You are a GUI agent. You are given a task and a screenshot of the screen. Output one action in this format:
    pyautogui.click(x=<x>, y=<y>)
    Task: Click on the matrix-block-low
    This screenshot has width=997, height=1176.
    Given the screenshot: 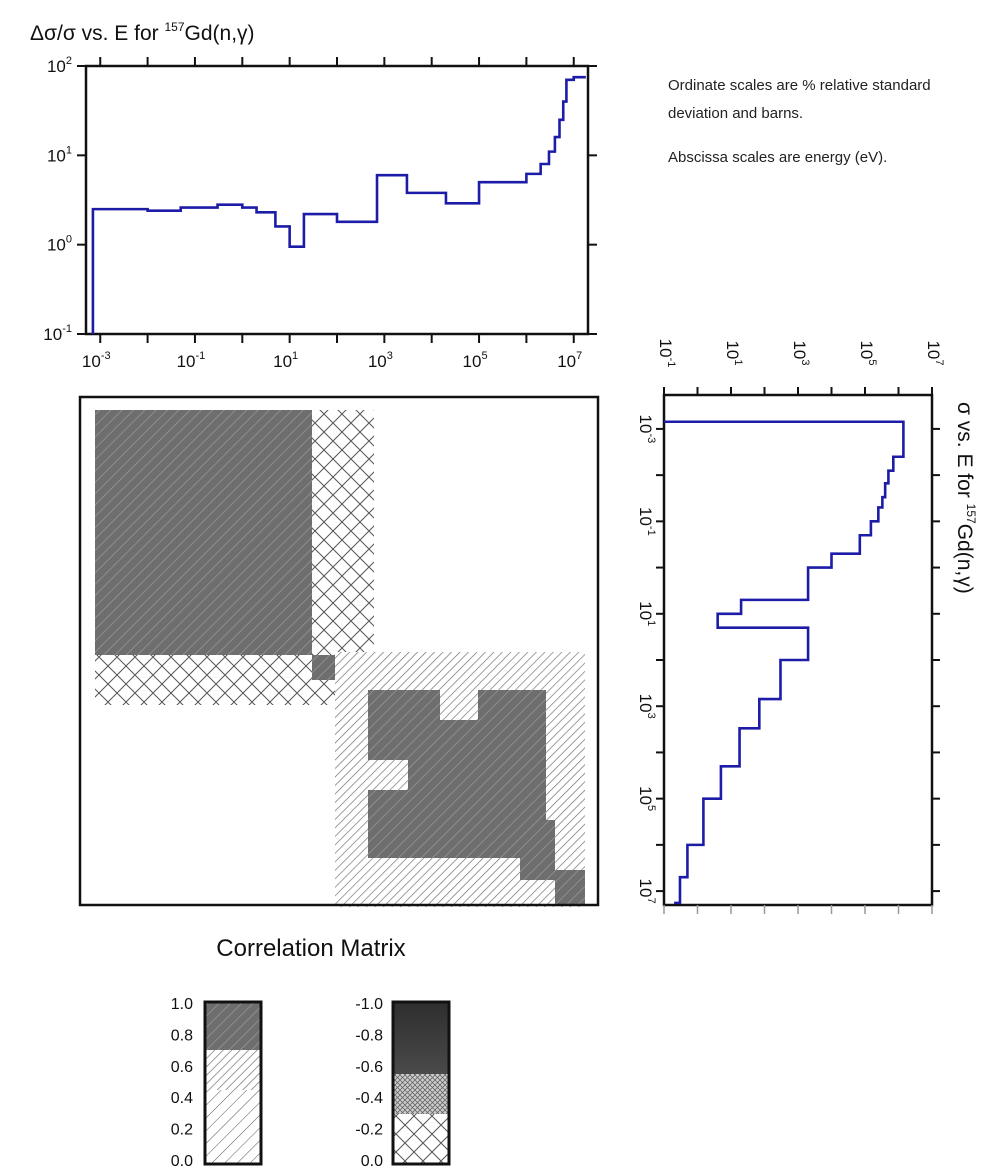 What is the action you would take?
    pyautogui.click(x=203, y=532)
    